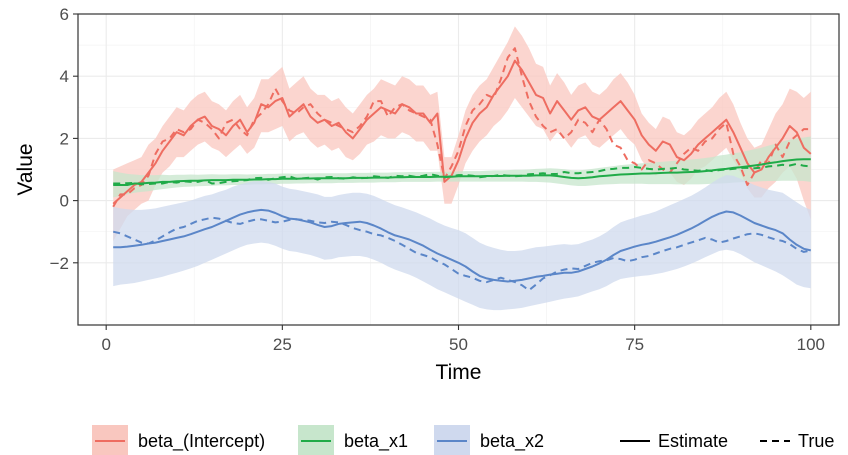 The height and width of the screenshot is (455, 848). I want to click on y-tick-label: 4, so click(64, 76).